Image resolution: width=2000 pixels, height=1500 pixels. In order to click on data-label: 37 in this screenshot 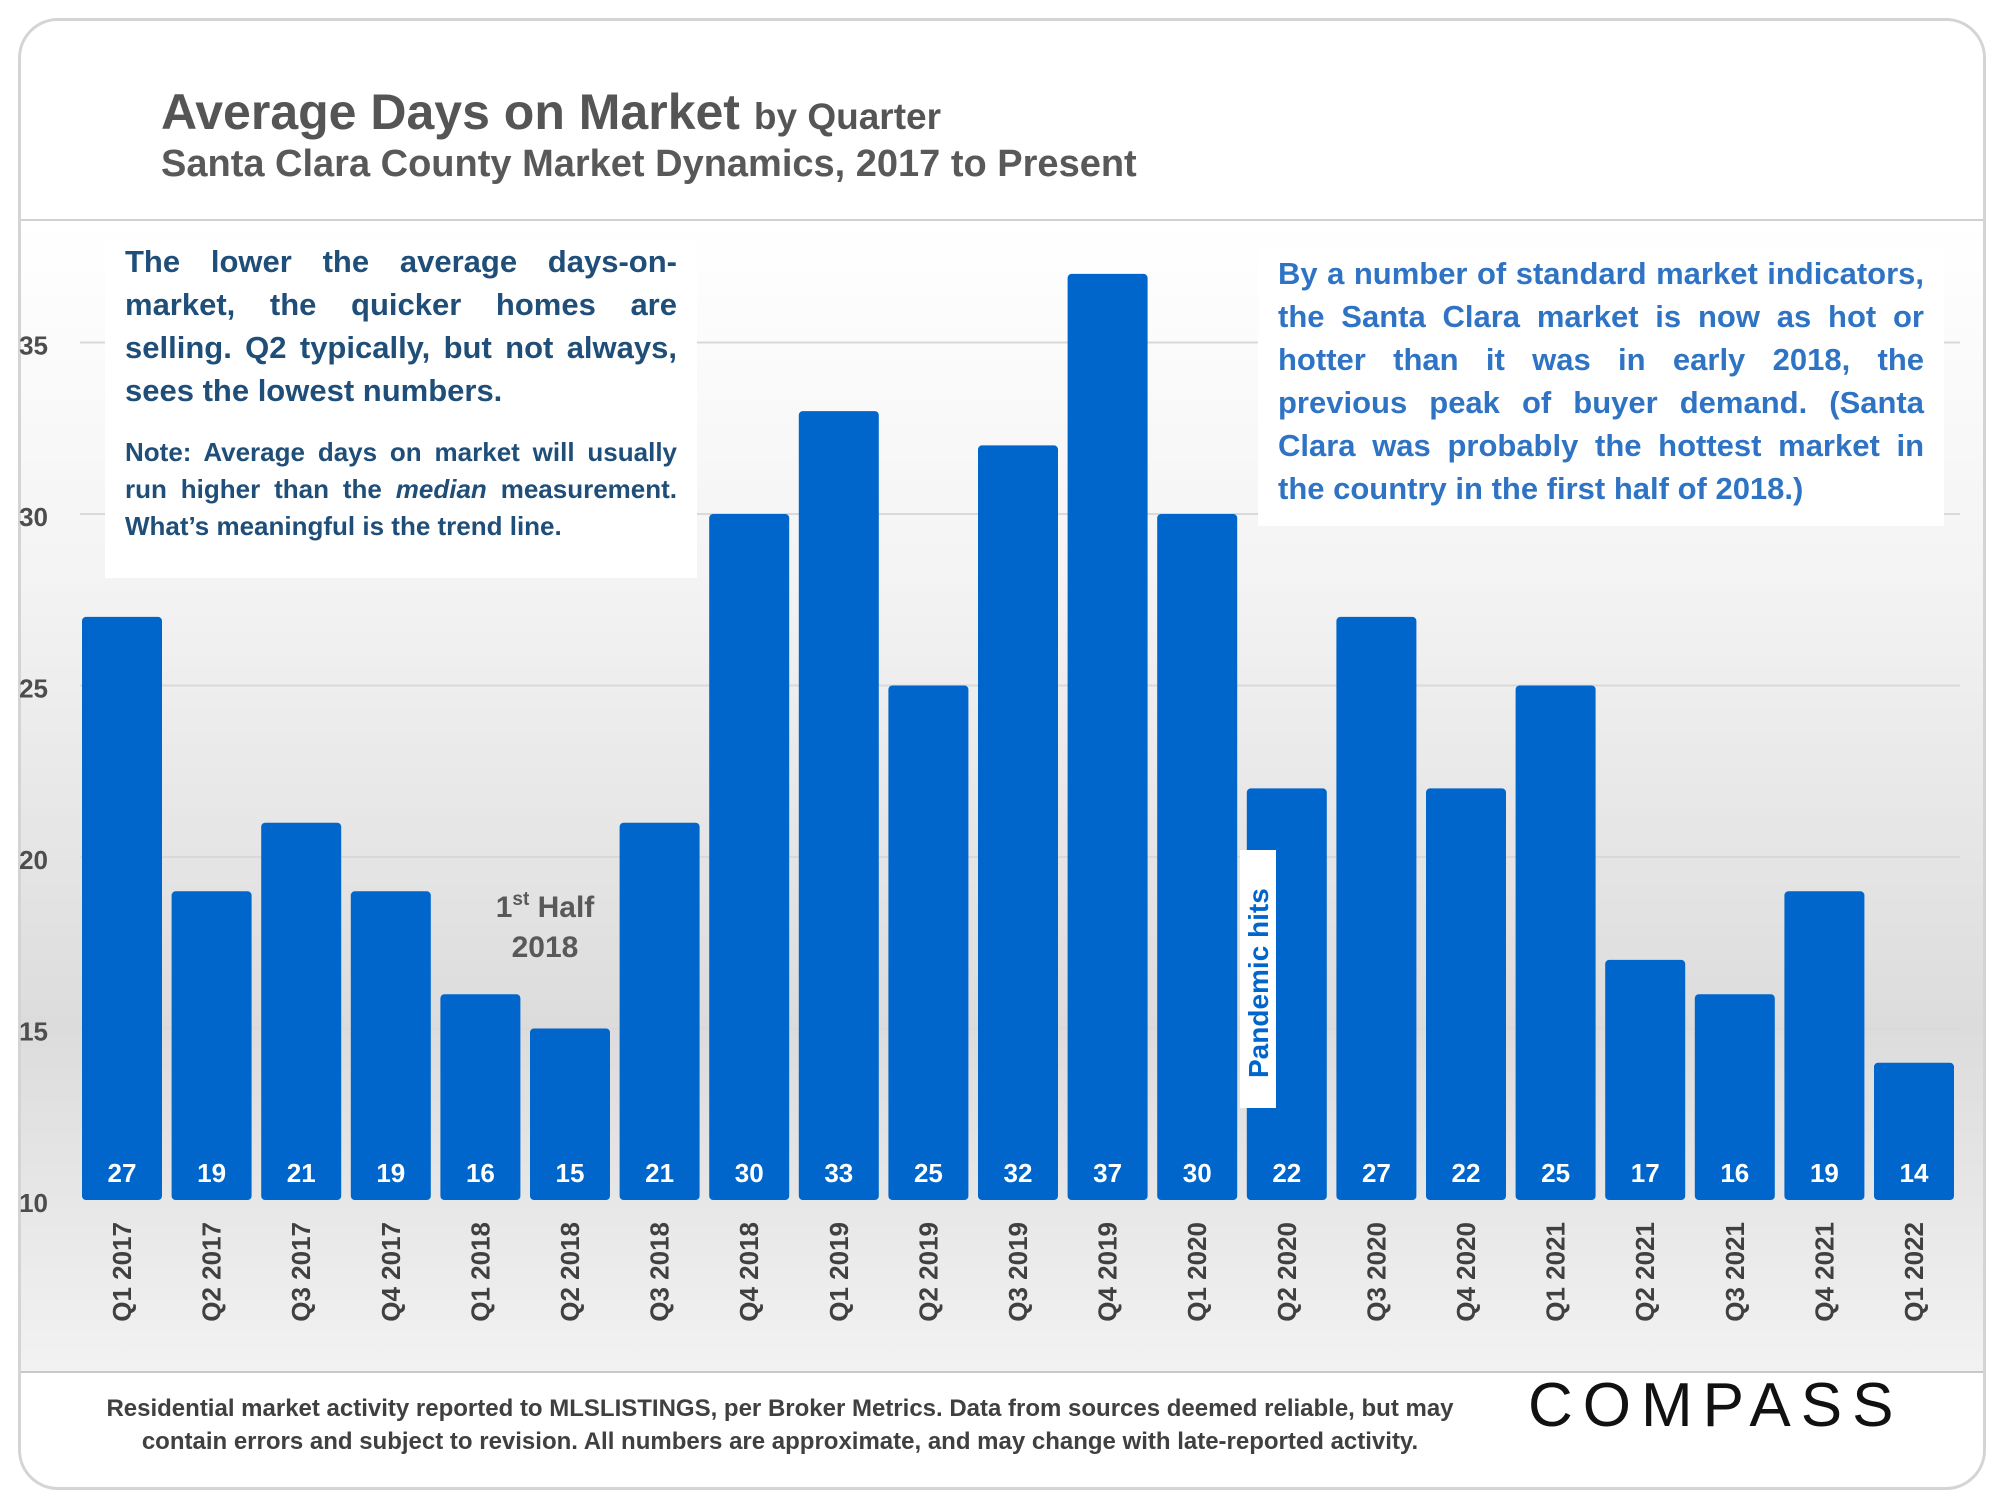, I will do `click(1107, 1173)`.